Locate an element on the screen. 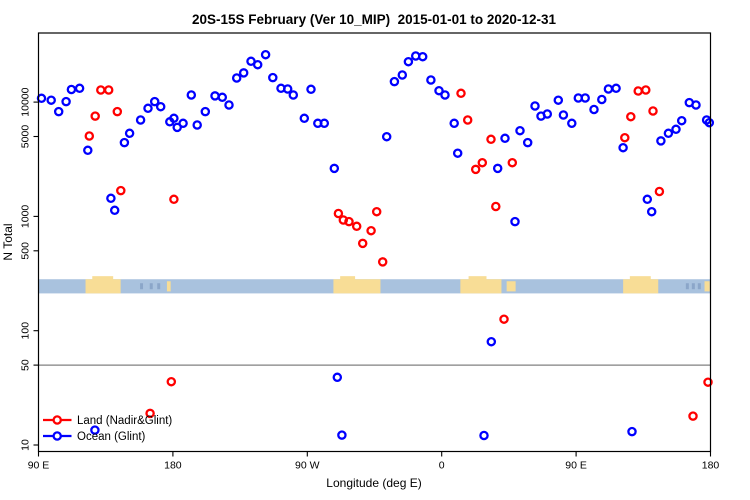  y-tick-label: 1000 is located at coordinates (26, 217).